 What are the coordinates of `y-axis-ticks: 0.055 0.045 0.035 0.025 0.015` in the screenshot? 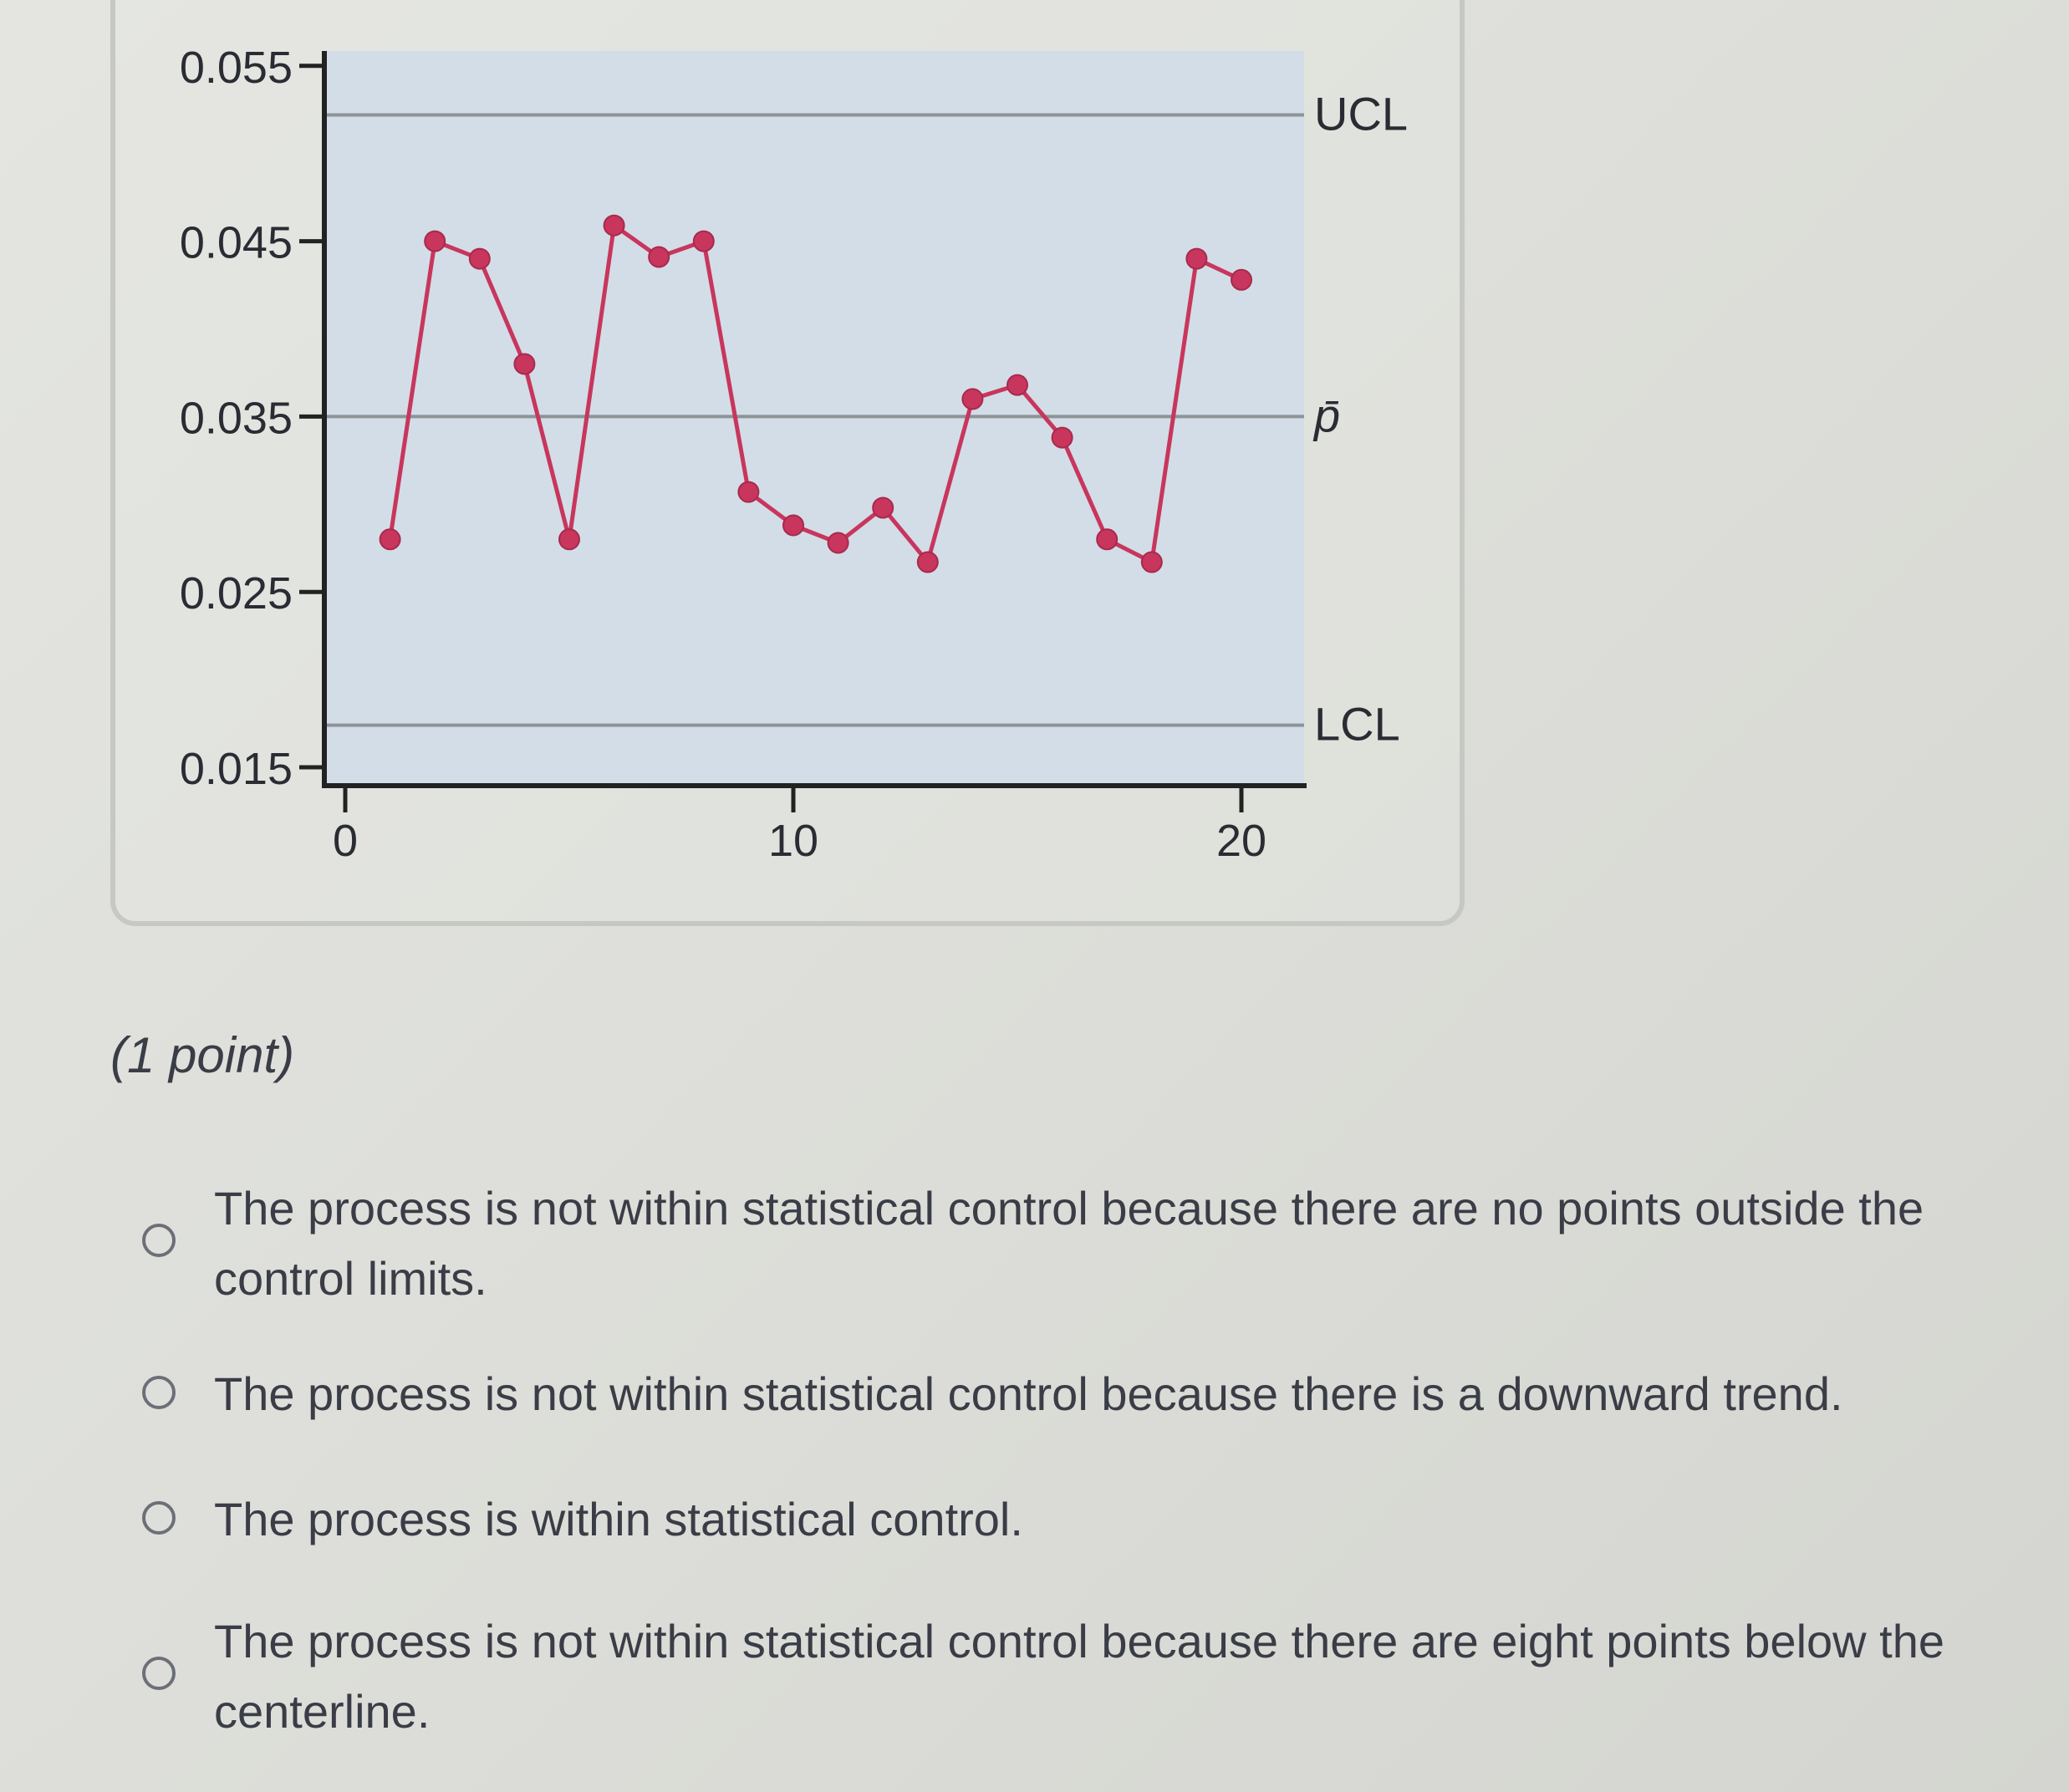 It's located at (252, 418).